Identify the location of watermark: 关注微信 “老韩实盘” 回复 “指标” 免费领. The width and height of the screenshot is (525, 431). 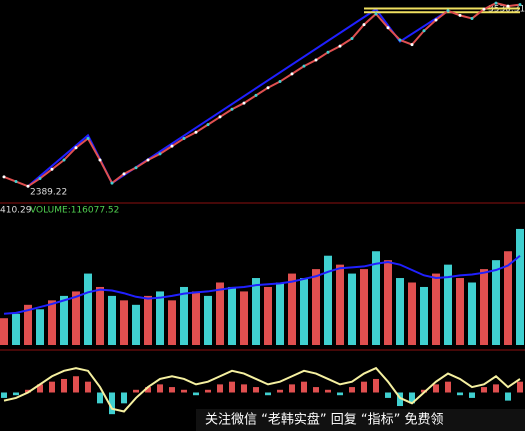
(324, 420).